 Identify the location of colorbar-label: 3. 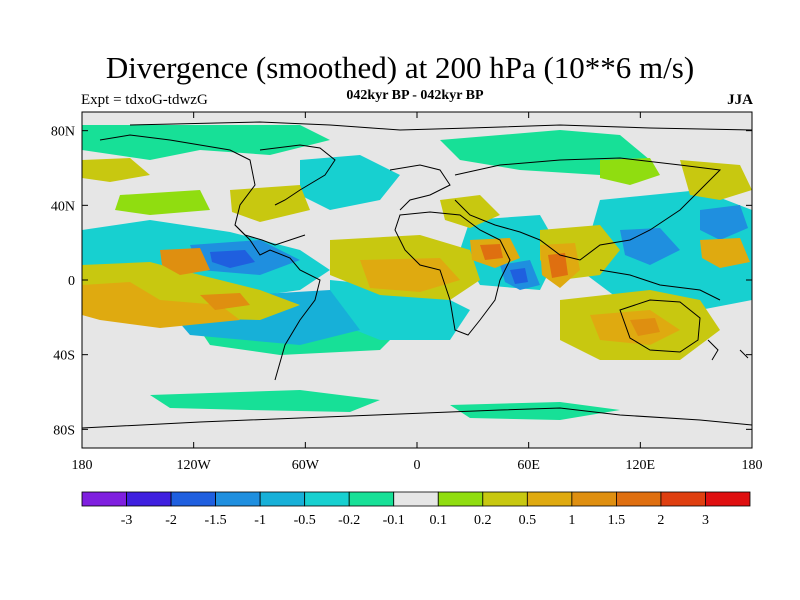
(705, 520).